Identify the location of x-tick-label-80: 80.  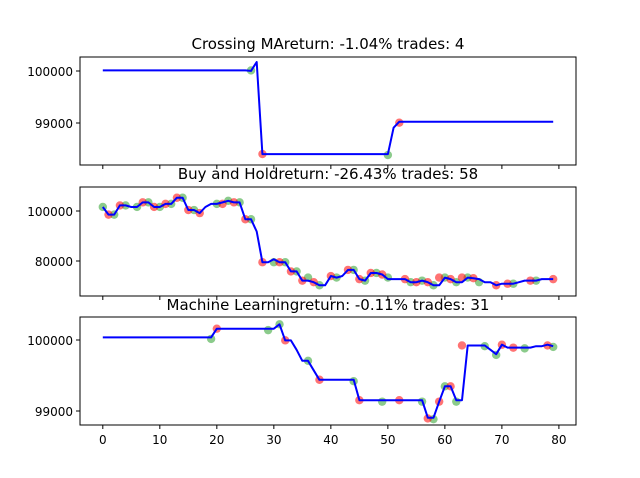
(558, 440).